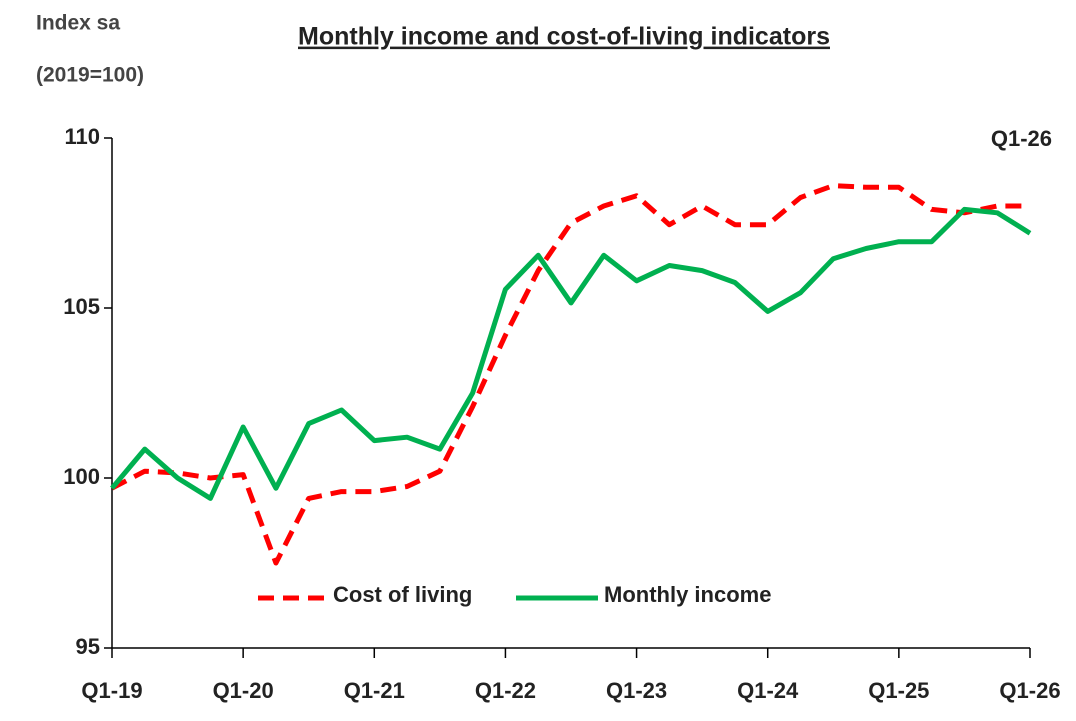 Image resolution: width=1076 pixels, height=721 pixels. Describe the element at coordinates (636, 690) in the screenshot. I see `x-tick-label: Q1-23` at that location.